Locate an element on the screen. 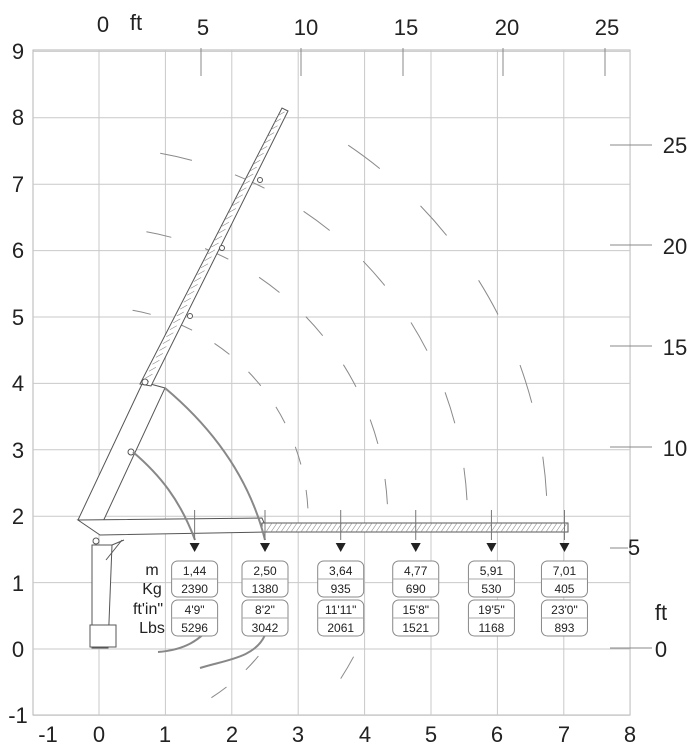 This screenshot has width=694, height=756. x-tick-label: -1 is located at coordinates (48, 734).